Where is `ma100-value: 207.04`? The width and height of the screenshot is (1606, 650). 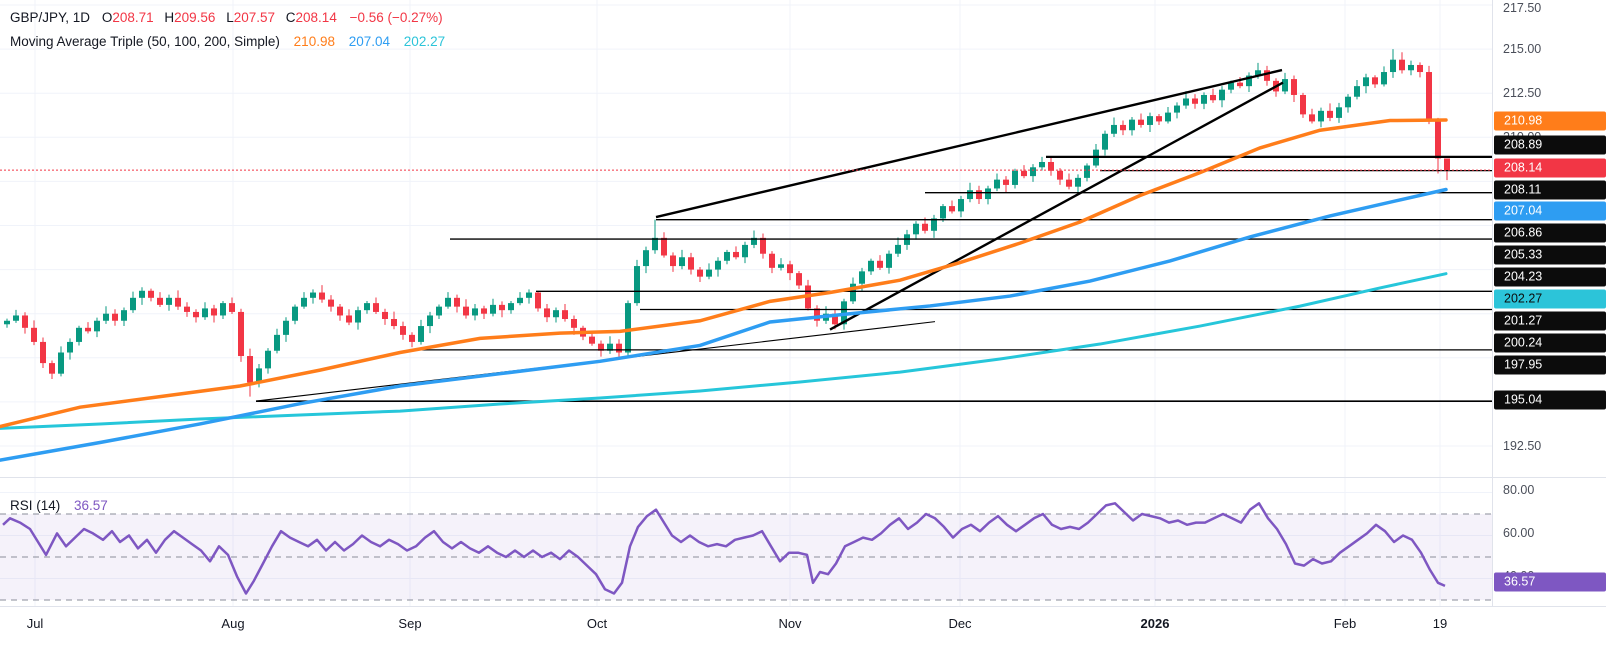
ma100-value: 207.04 is located at coordinates (369, 41).